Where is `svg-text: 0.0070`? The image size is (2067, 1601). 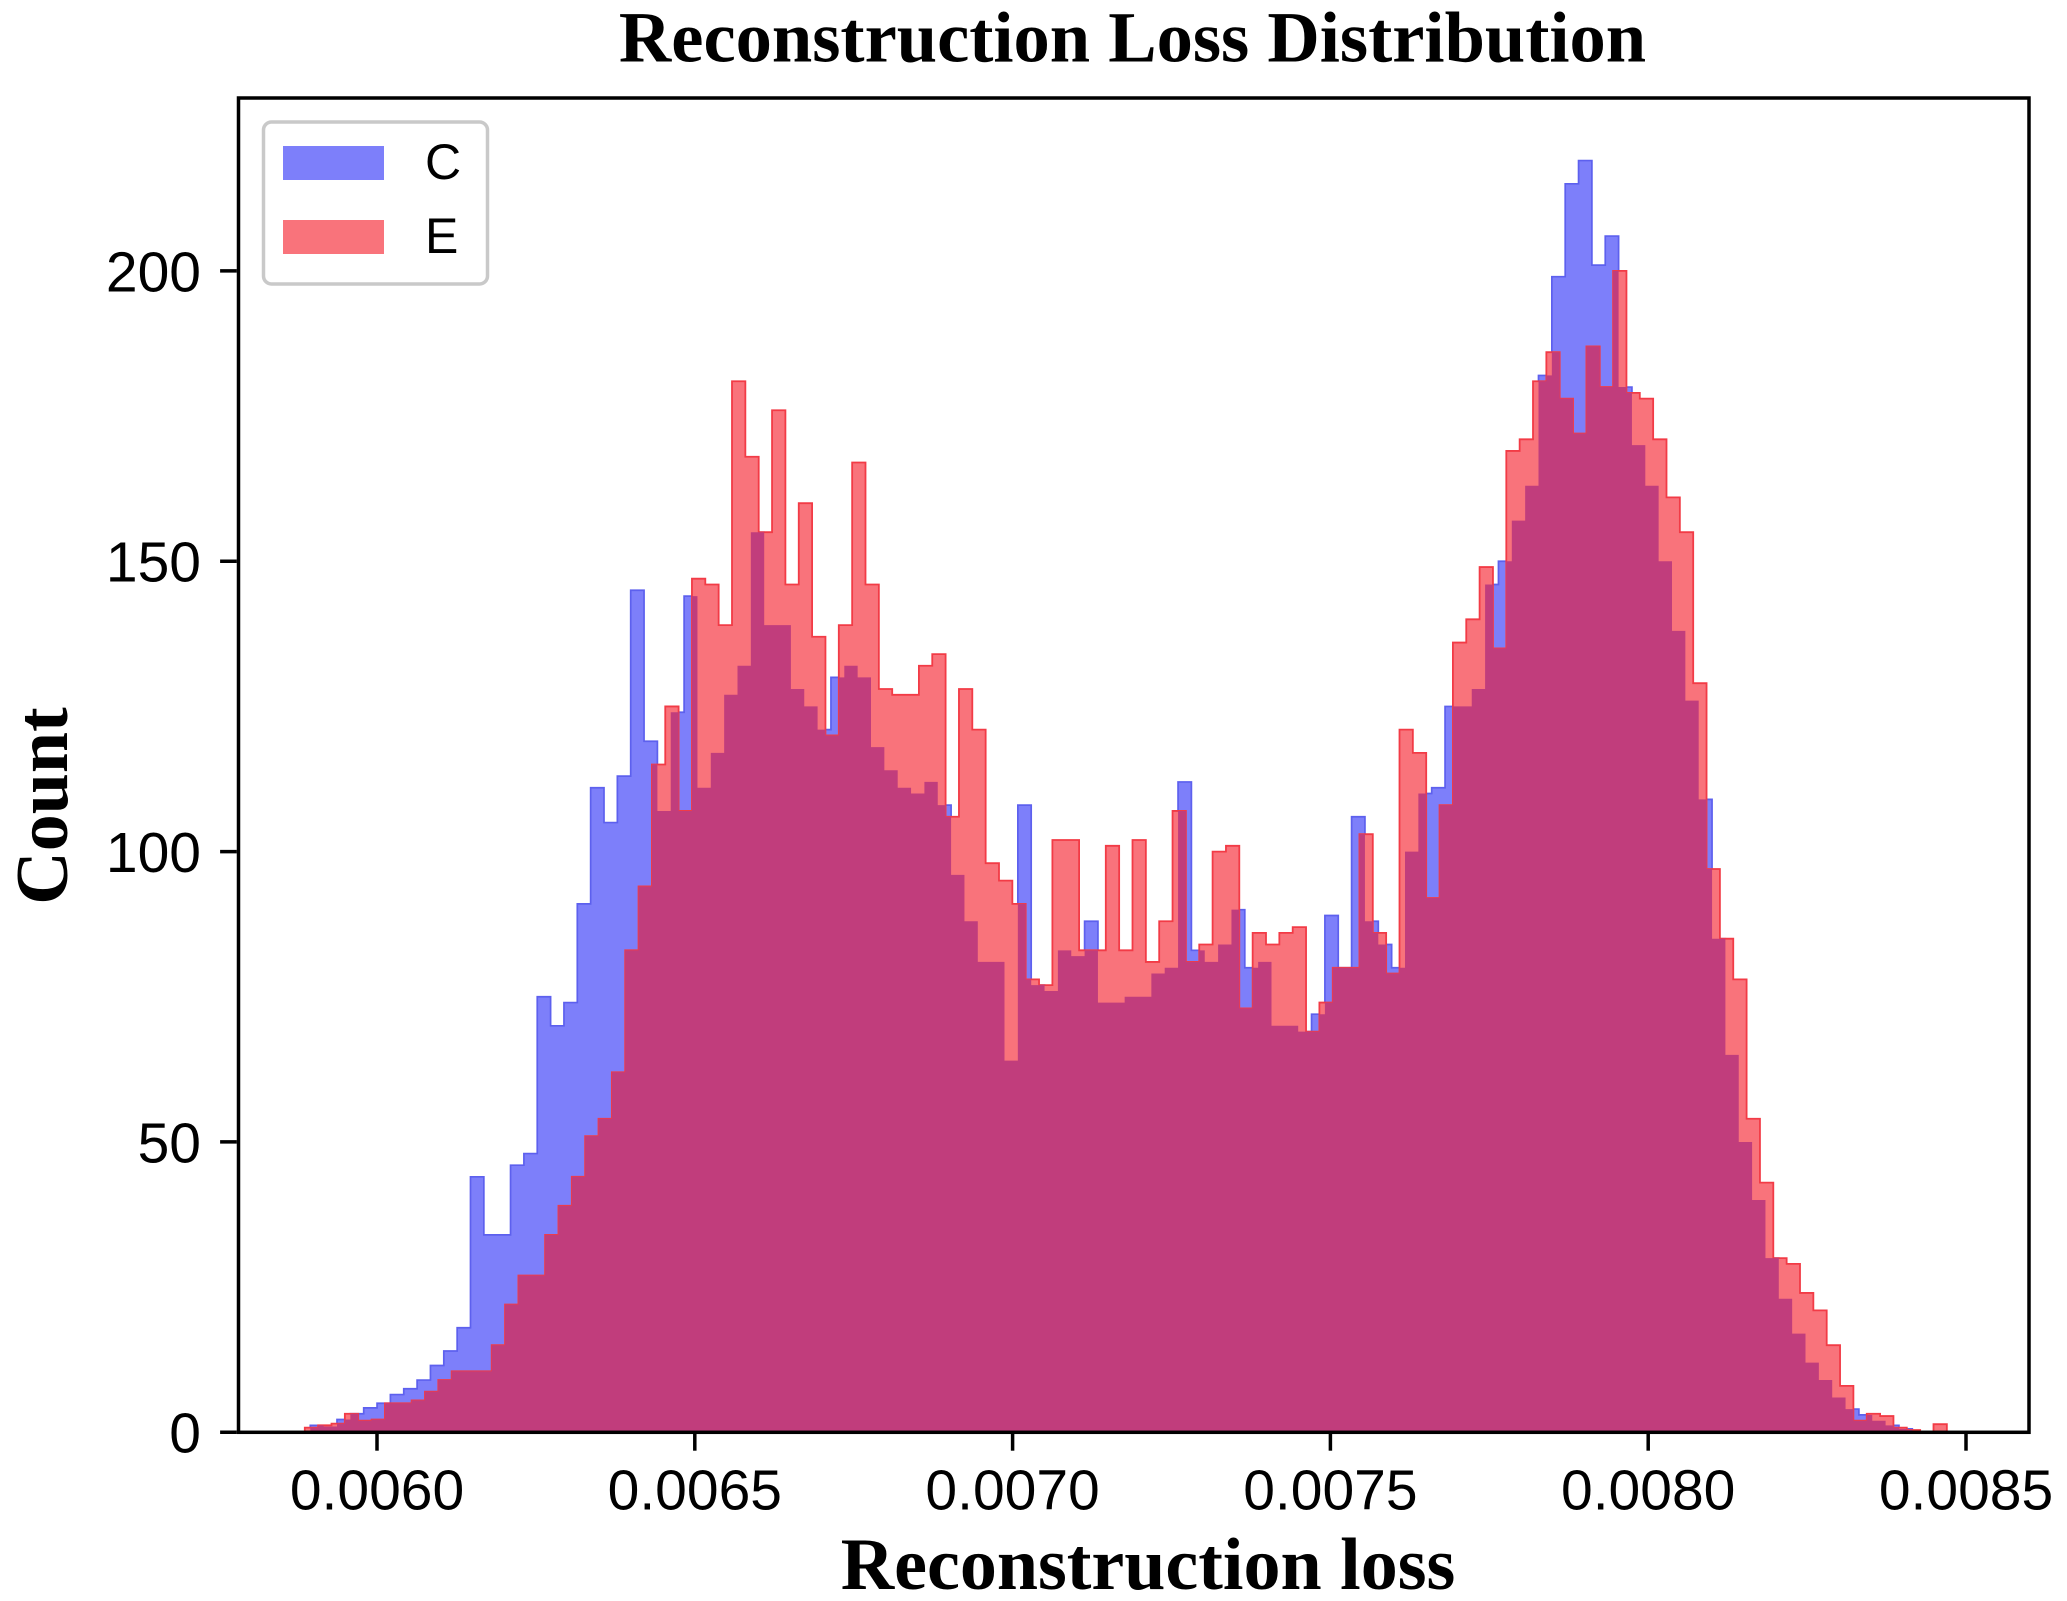 svg-text: 0.0070 is located at coordinates (1012, 1491).